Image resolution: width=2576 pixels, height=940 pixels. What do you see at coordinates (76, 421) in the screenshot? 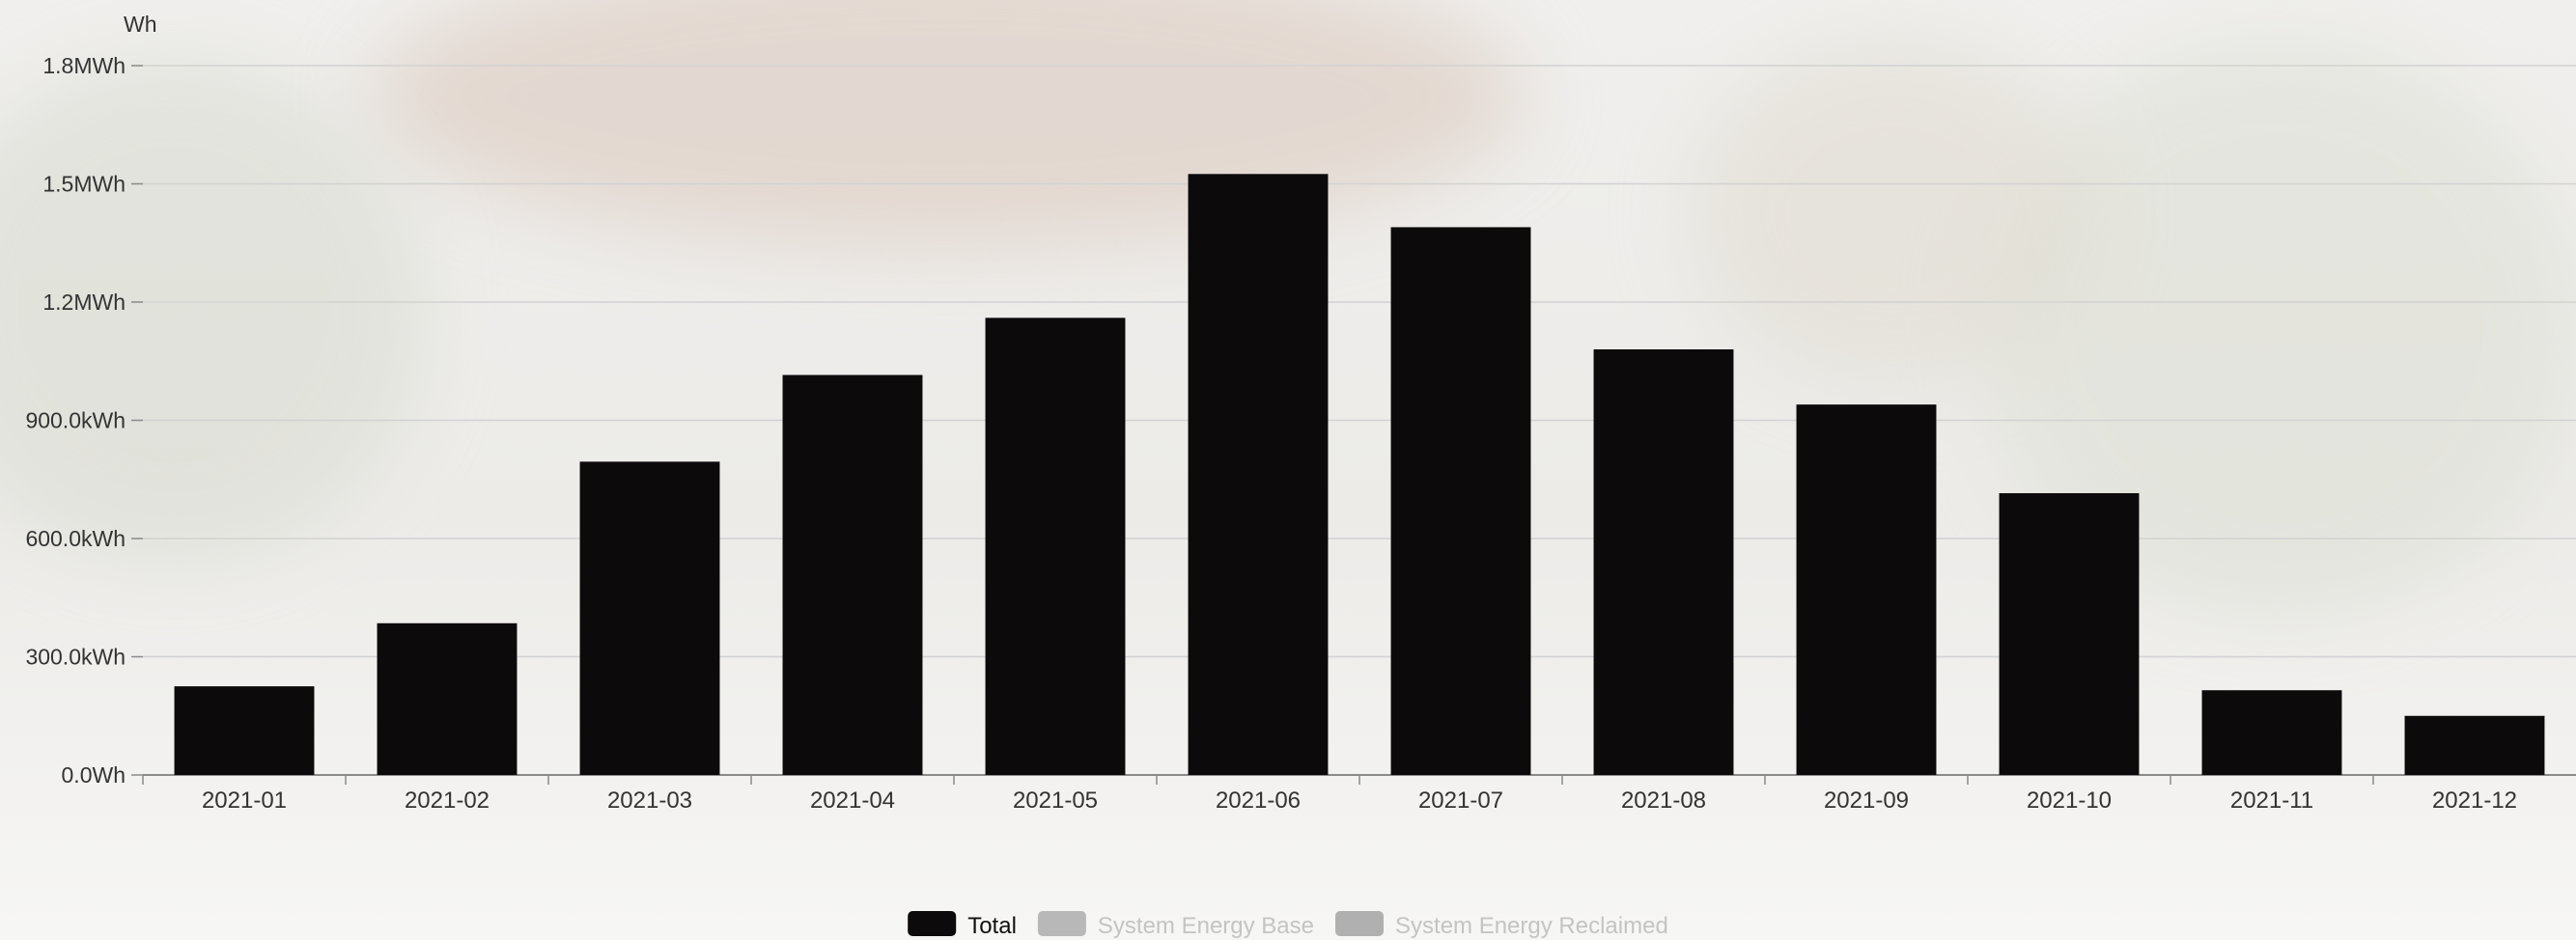
I see `y-tick-label: 900.0kWh` at bounding box center [76, 421].